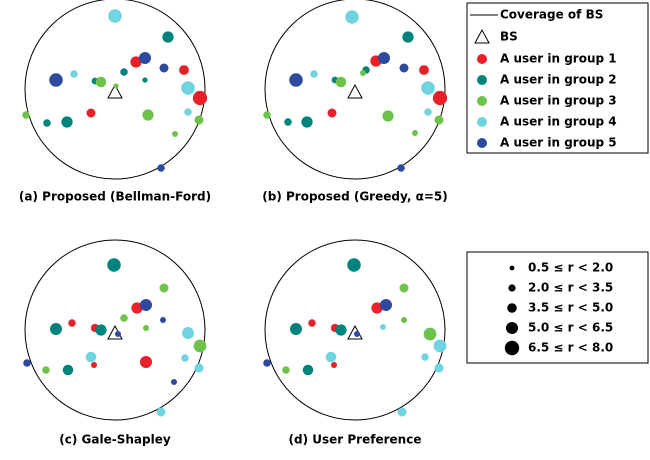 The width and height of the screenshot is (650, 460). I want to click on panel-caption: (c) Gale-Shapley, so click(115, 440).